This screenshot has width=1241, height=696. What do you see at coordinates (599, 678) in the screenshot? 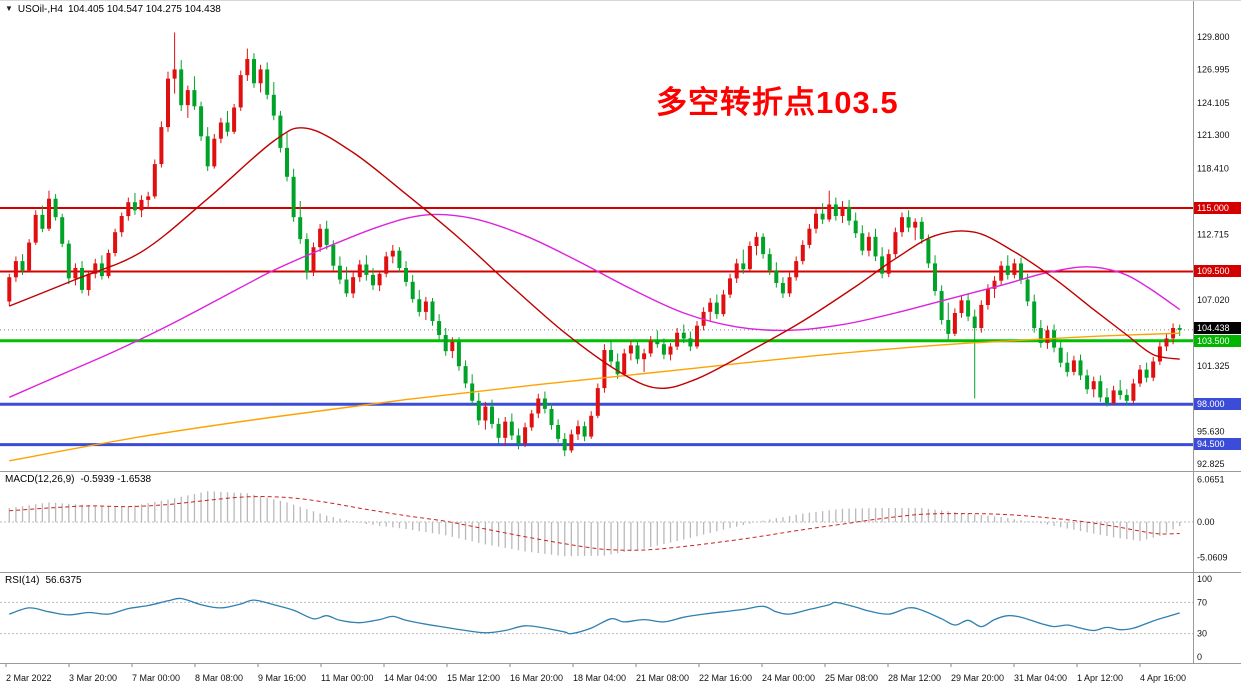
I see `time-axis-labels-text: 18 Mar 04:00` at bounding box center [599, 678].